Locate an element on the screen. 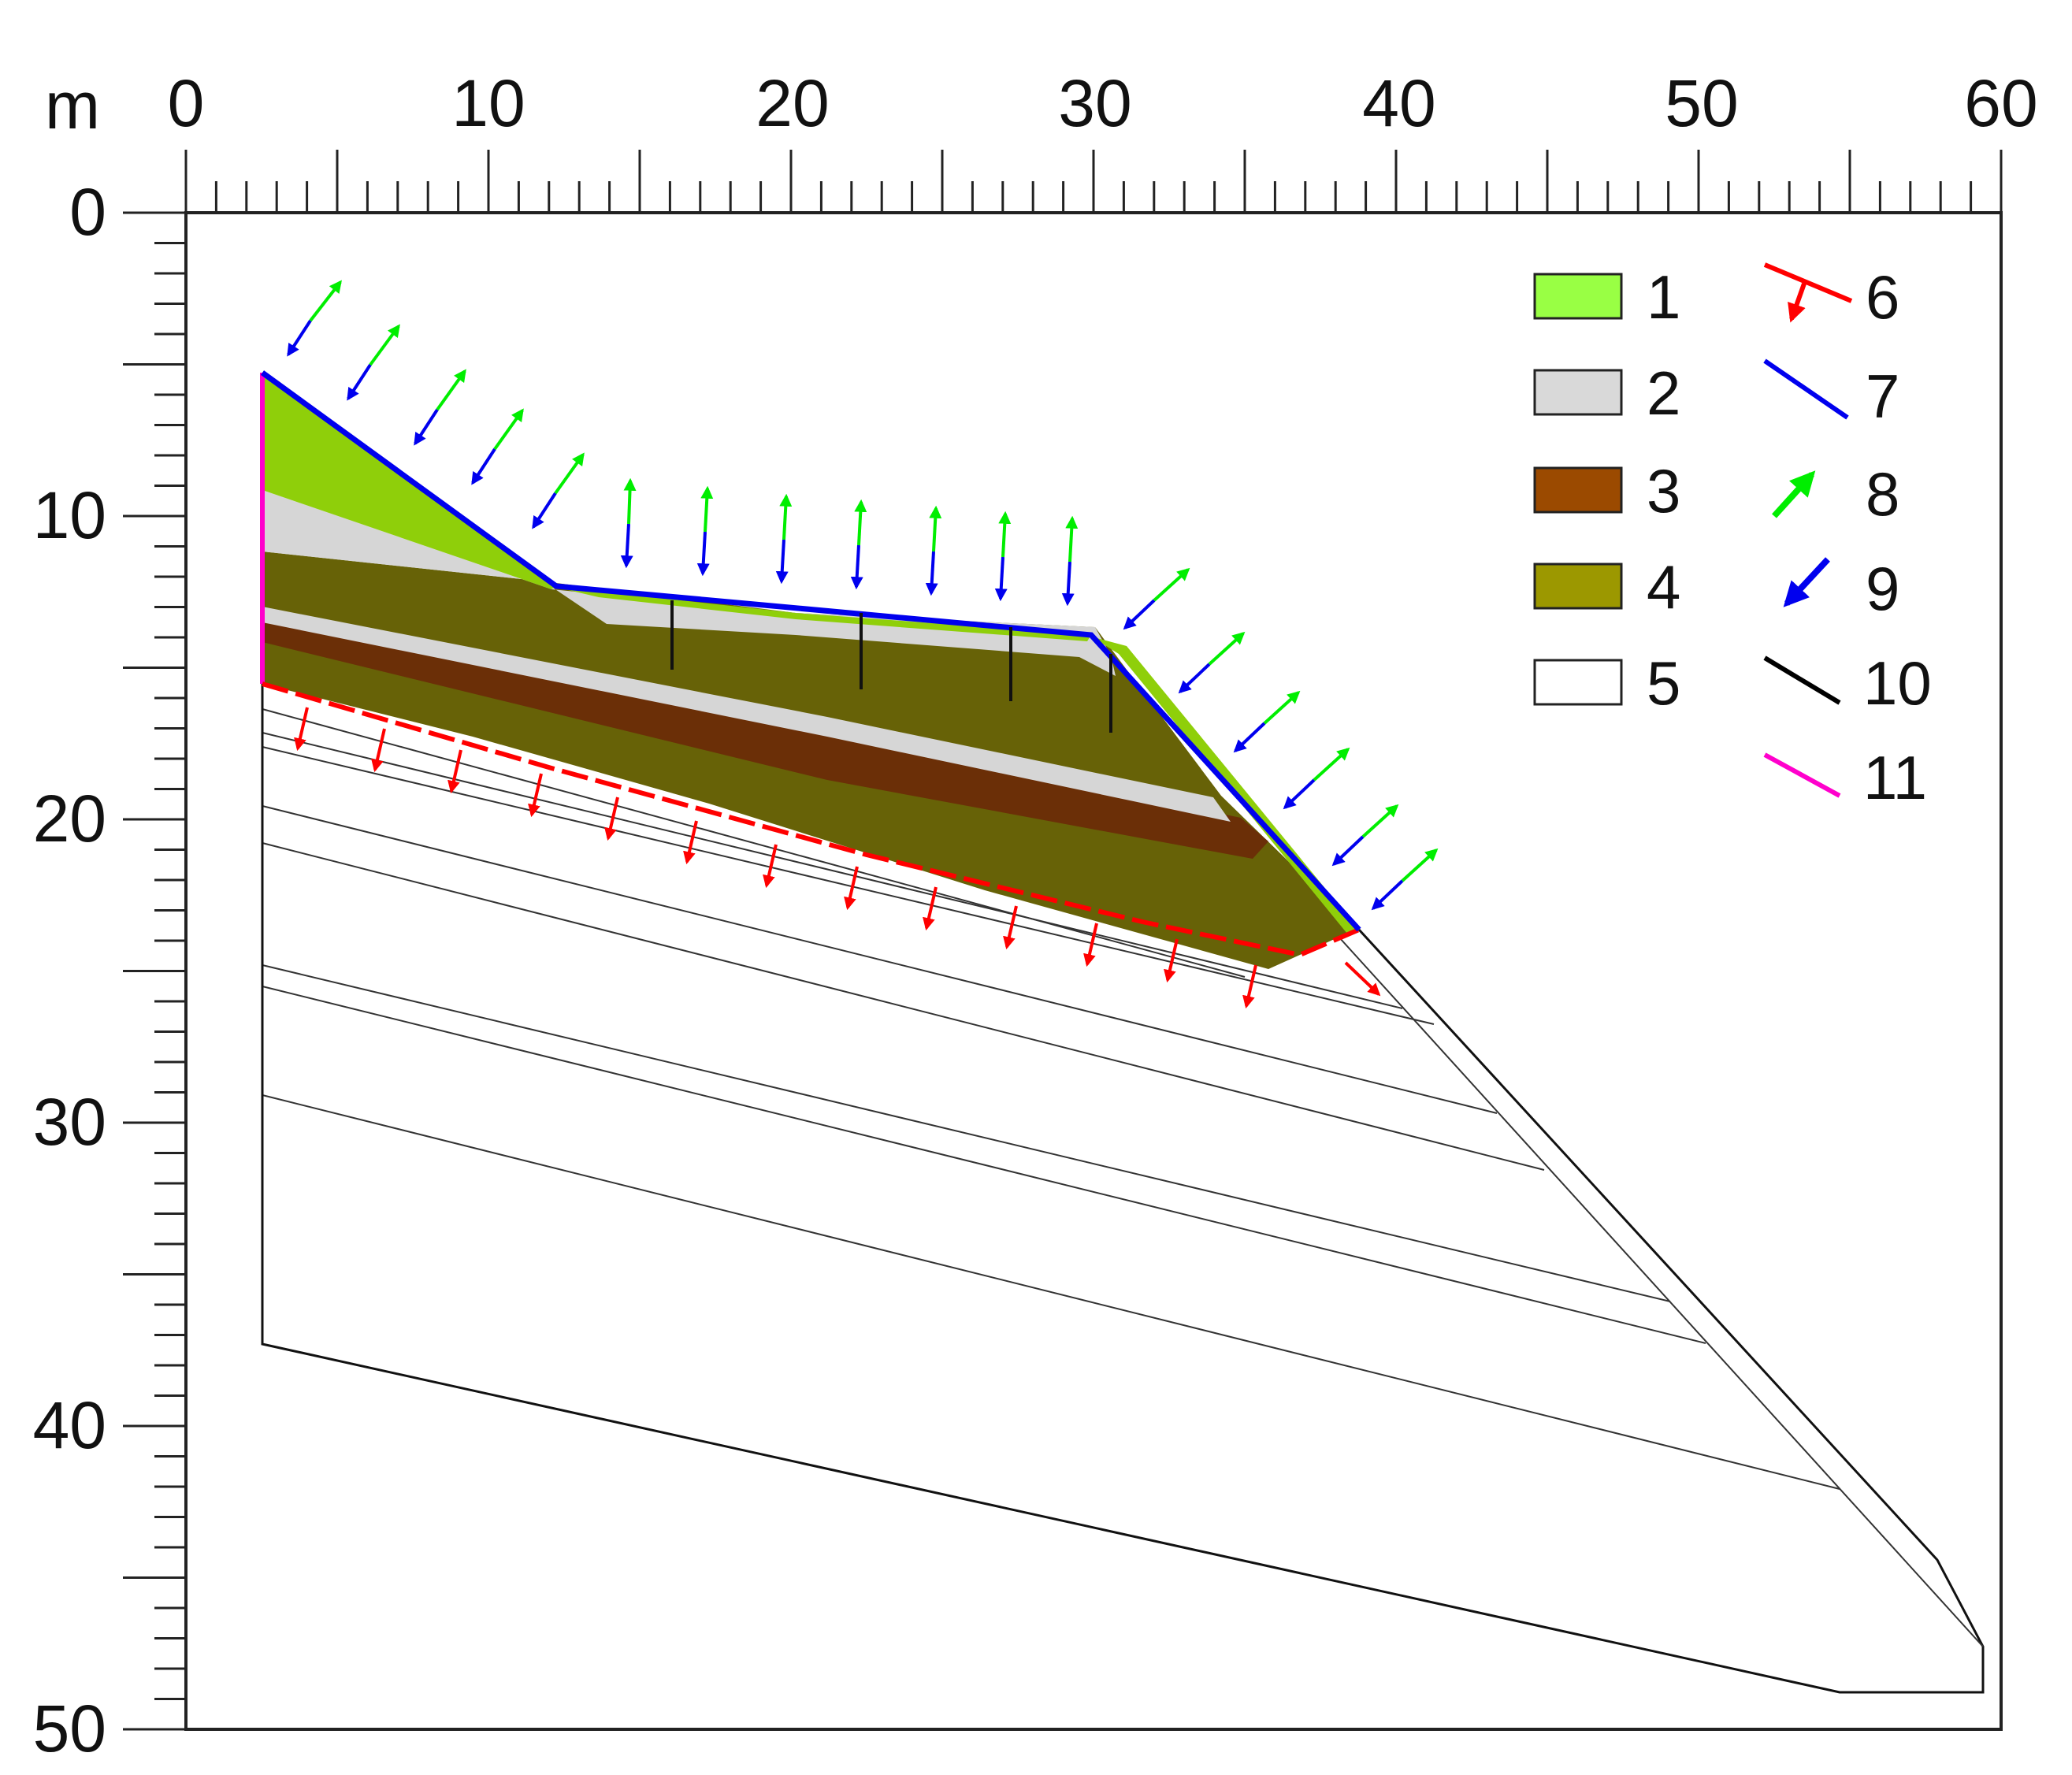  legend-label-8: 8 is located at coordinates (1882, 494).